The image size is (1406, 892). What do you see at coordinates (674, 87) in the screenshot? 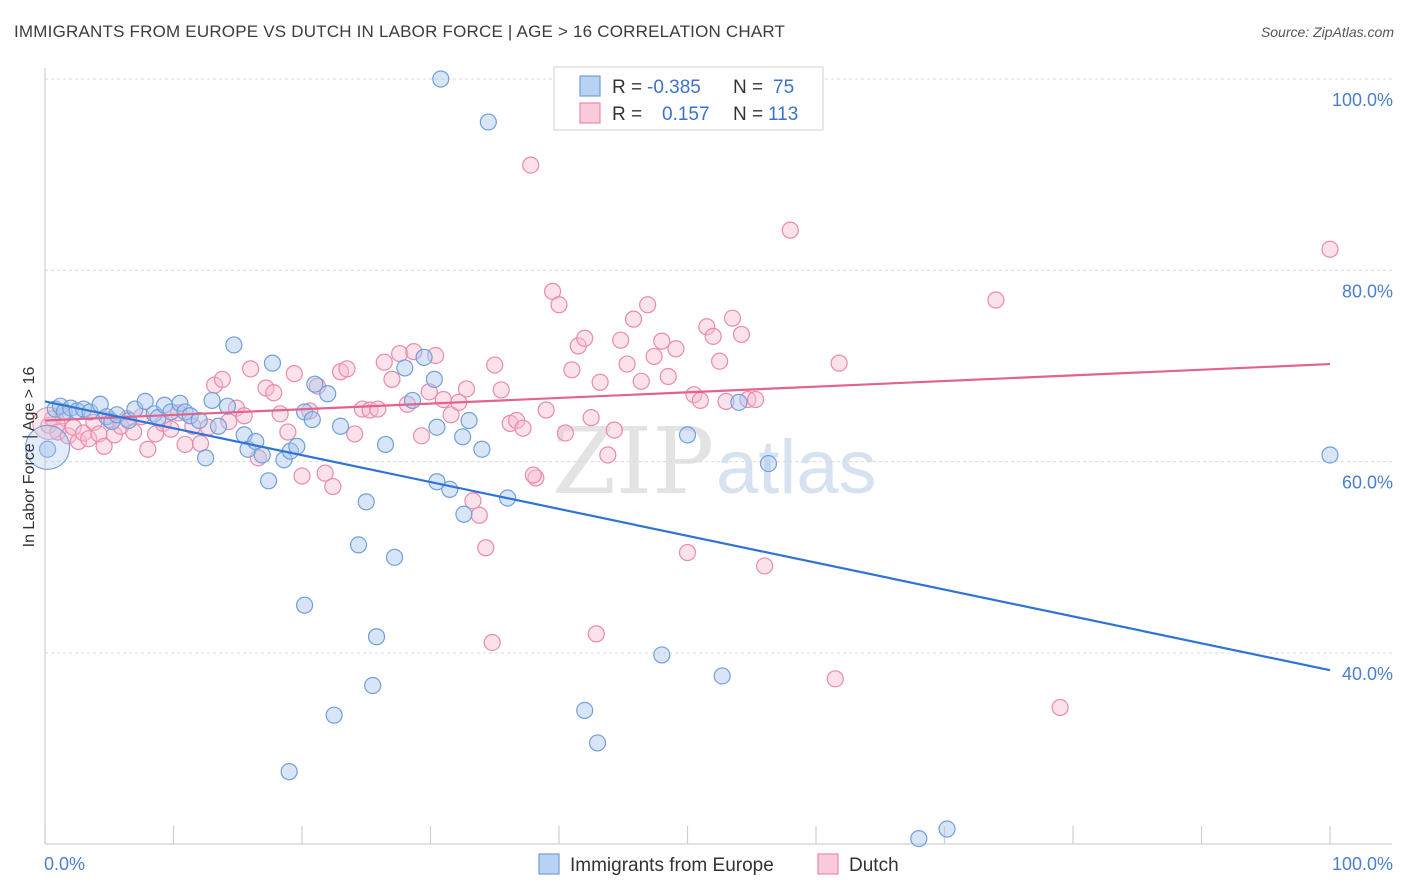
I see `legend-r-value-europe: -0.385` at bounding box center [674, 87].